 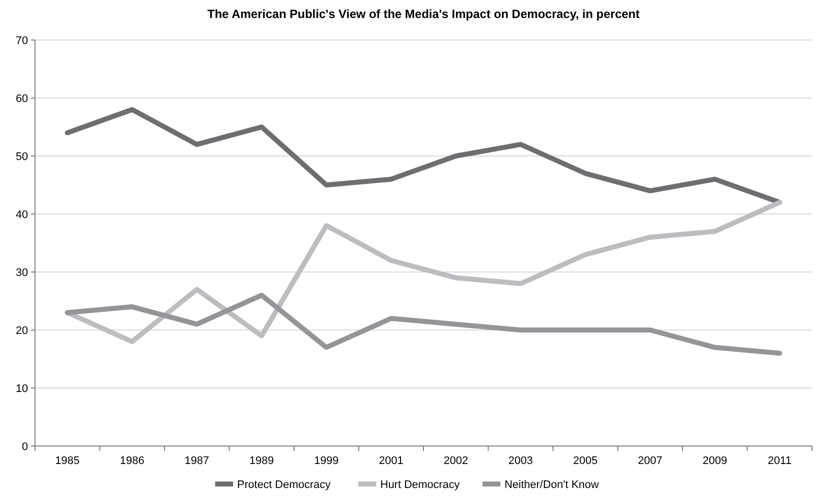 I want to click on x-tick-label: 2007, so click(x=650, y=461).